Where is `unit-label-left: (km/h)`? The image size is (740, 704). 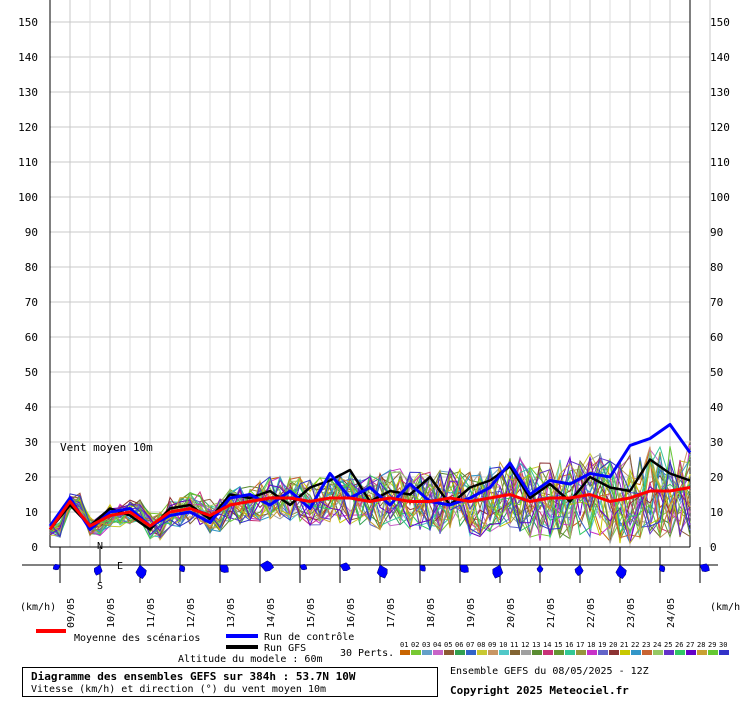 unit-label-left: (km/h) is located at coordinates (38, 607).